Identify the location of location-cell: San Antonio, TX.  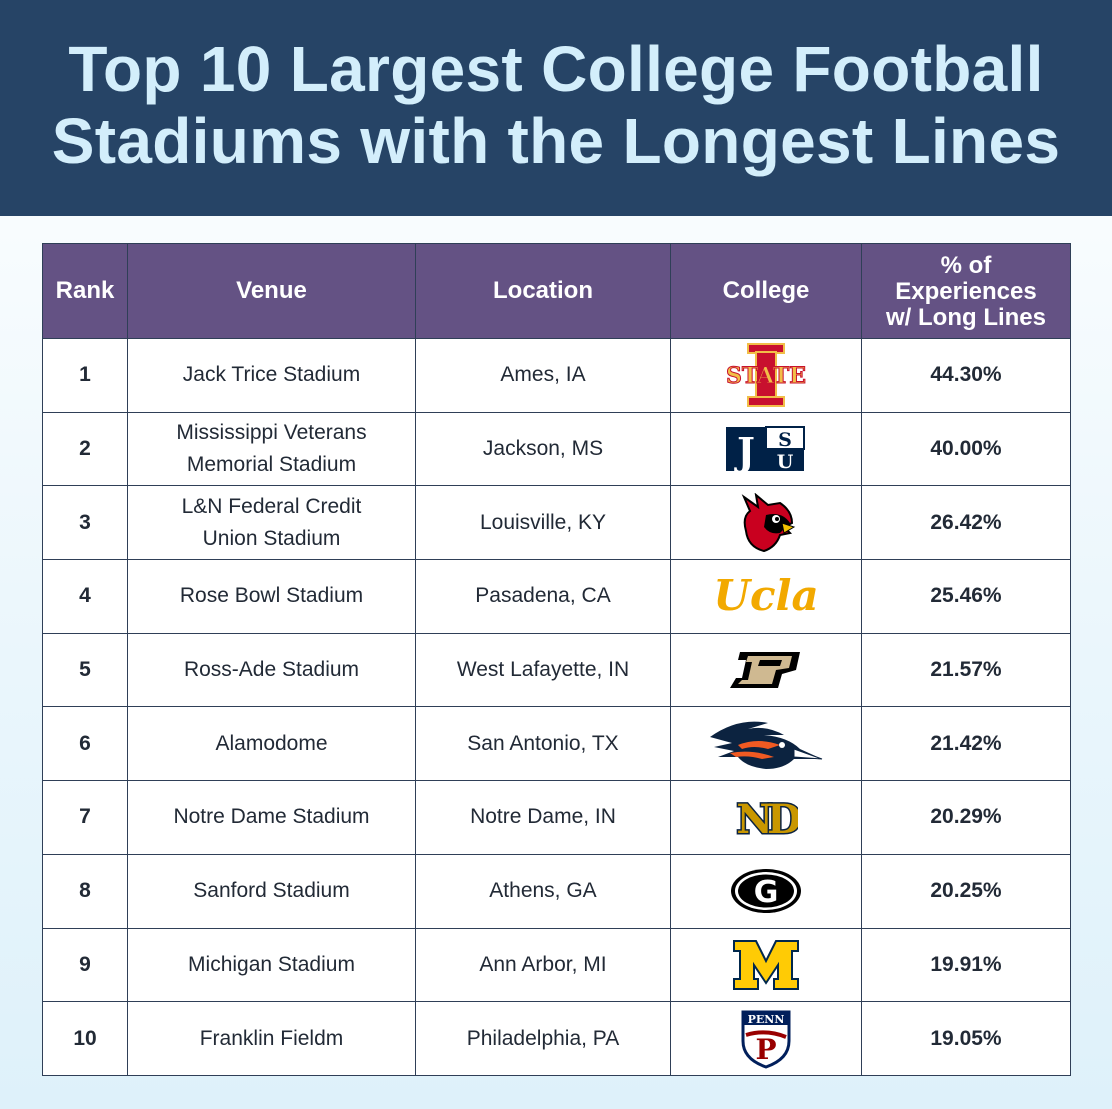
(543, 744).